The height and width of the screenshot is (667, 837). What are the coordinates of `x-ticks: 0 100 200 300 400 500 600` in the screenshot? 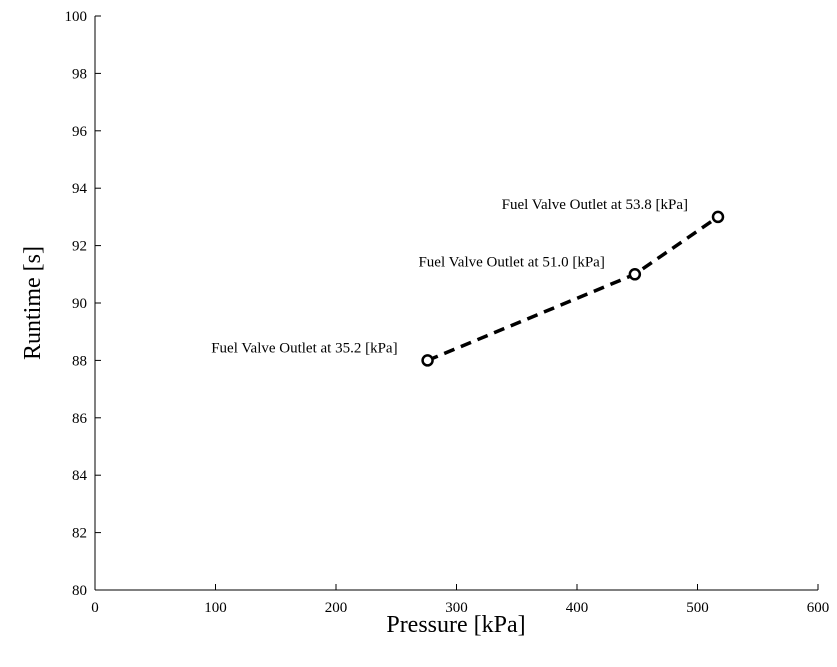 It's located at (460, 600).